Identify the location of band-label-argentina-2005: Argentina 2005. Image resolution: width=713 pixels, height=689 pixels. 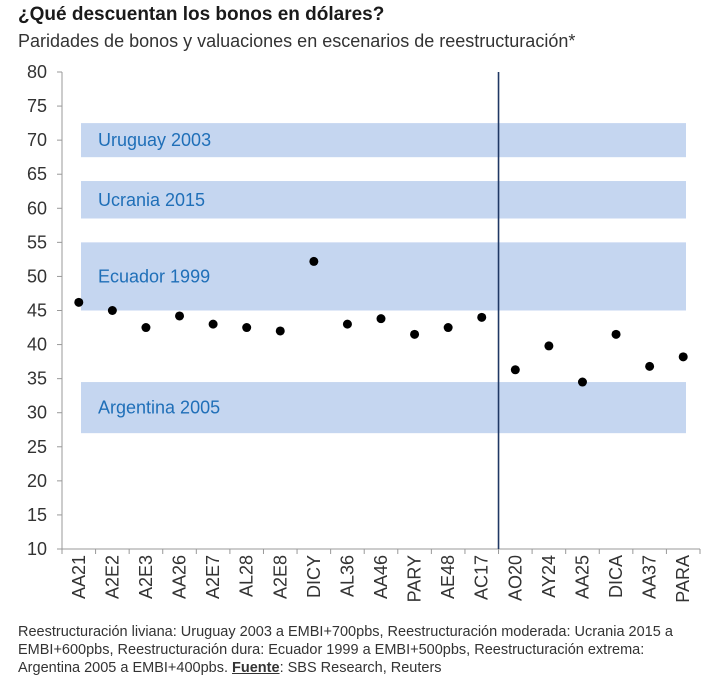
(159, 408).